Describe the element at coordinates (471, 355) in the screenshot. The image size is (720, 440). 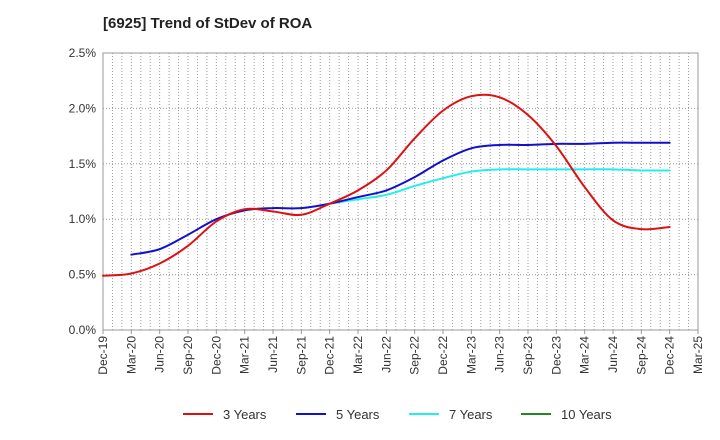
I see `x-tick-label: Mar-23` at that location.